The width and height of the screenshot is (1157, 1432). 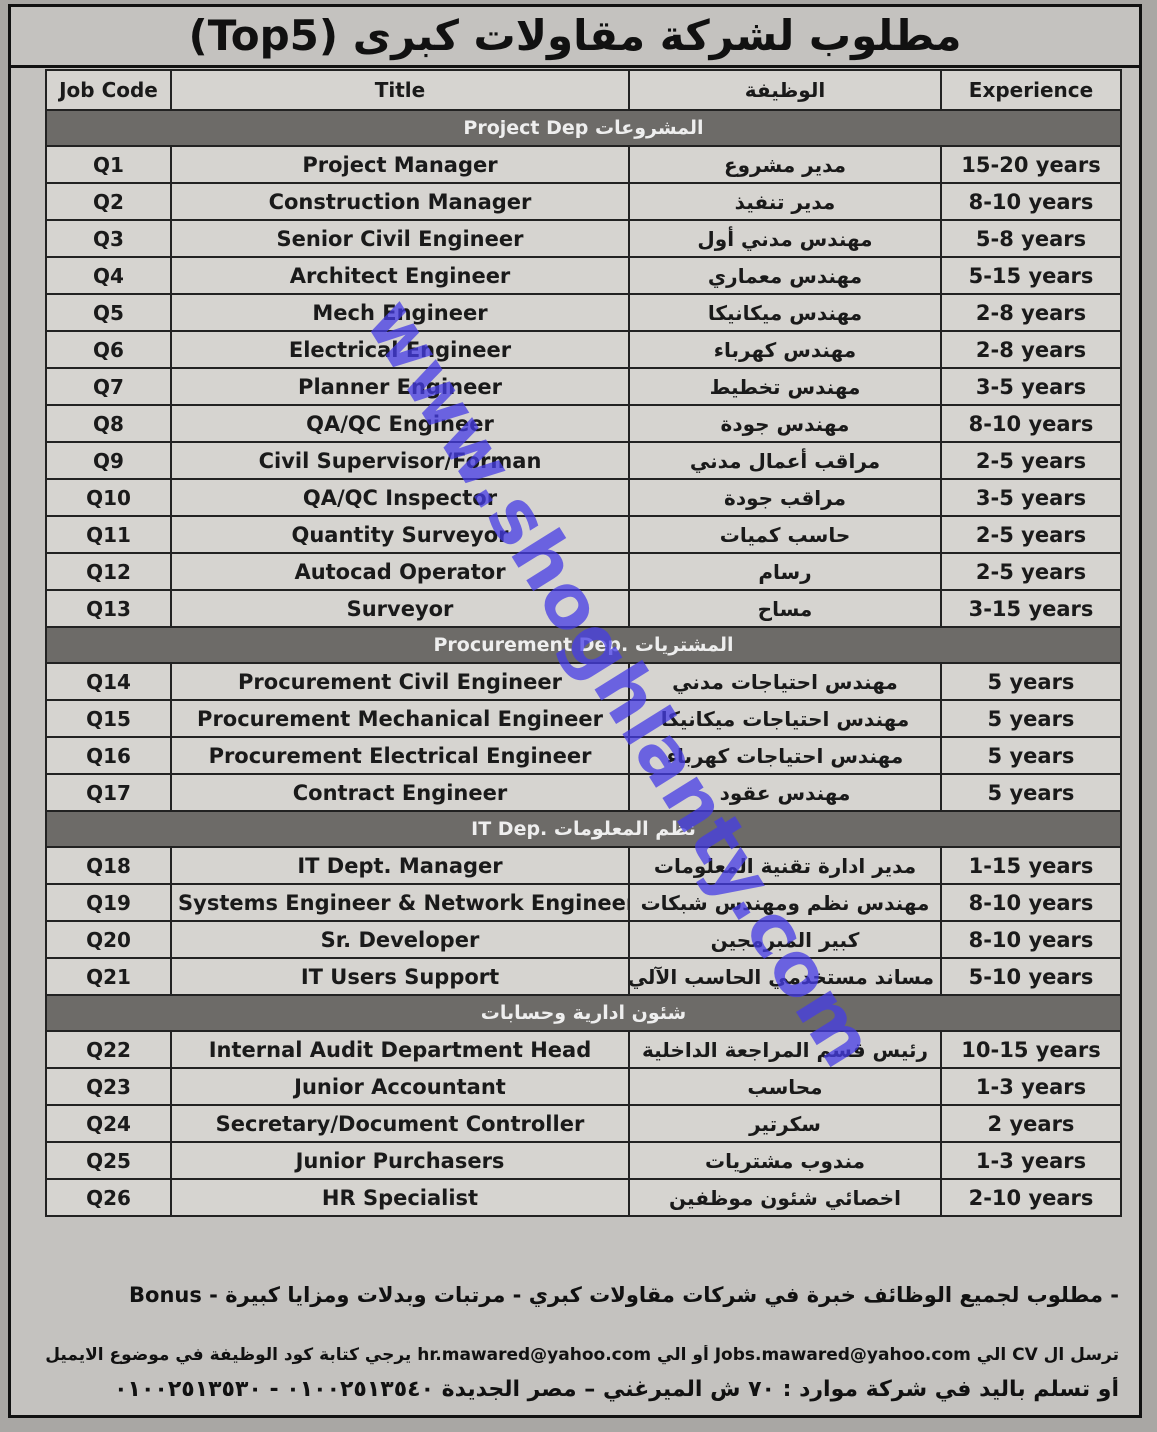 I want to click on ad-title: مطلوب لشركة مقاولات كبرى (Top5), so click(x=575, y=37).